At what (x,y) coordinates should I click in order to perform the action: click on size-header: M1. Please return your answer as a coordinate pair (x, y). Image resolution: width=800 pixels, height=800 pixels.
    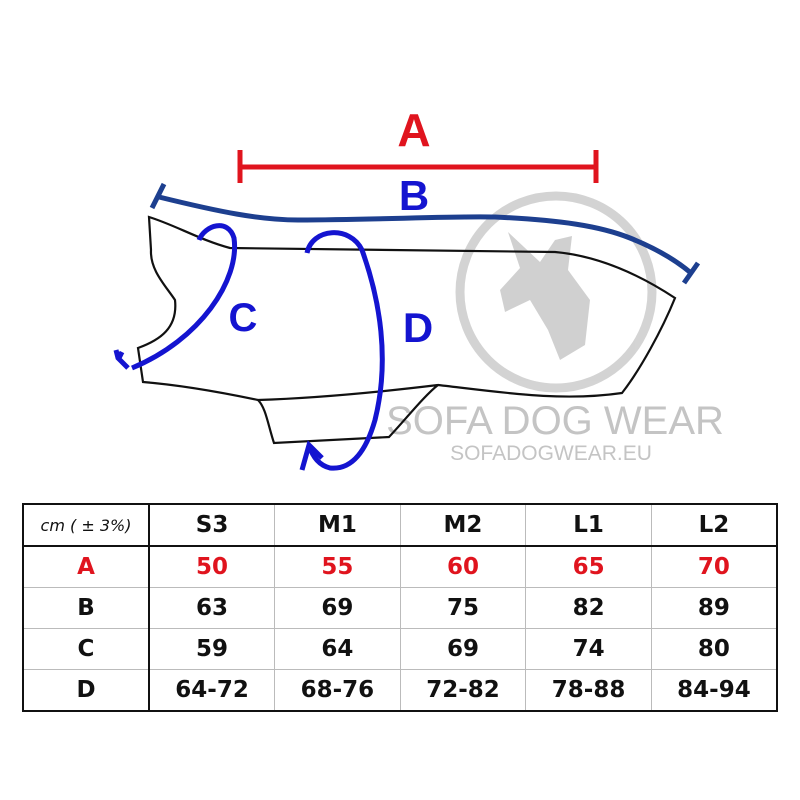
    Looking at the image, I should click on (337, 525).